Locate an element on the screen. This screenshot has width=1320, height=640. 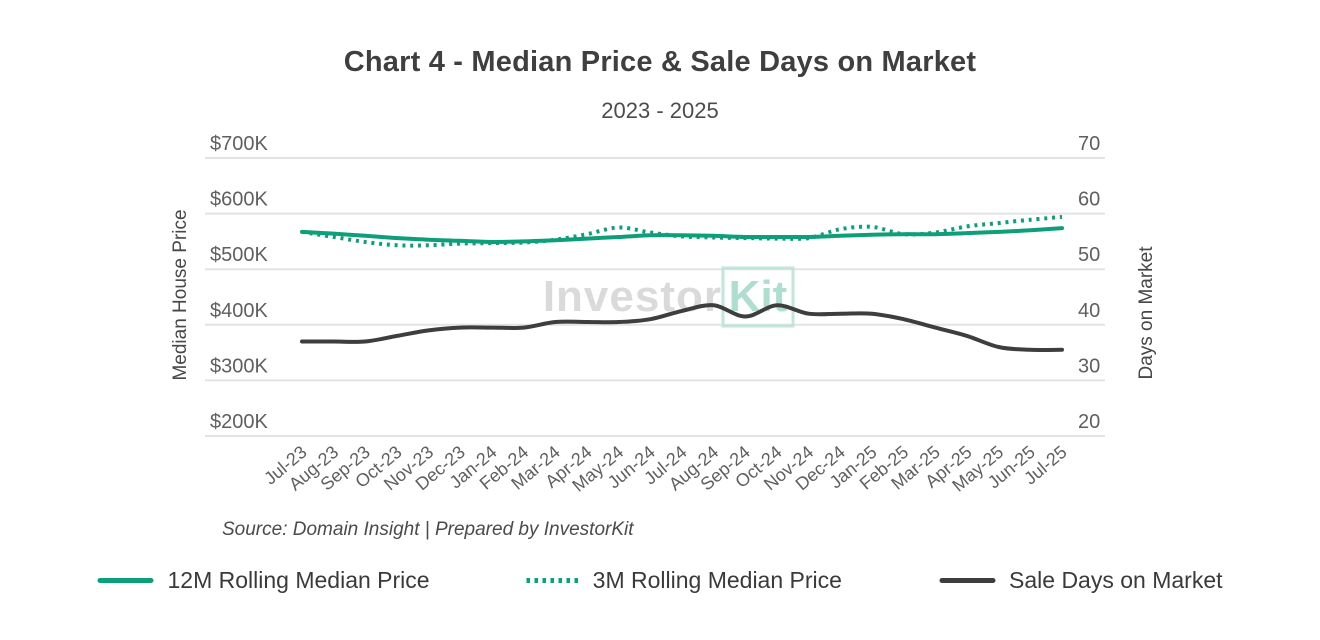
left-axis-tick-label: $600K is located at coordinates (239, 200).